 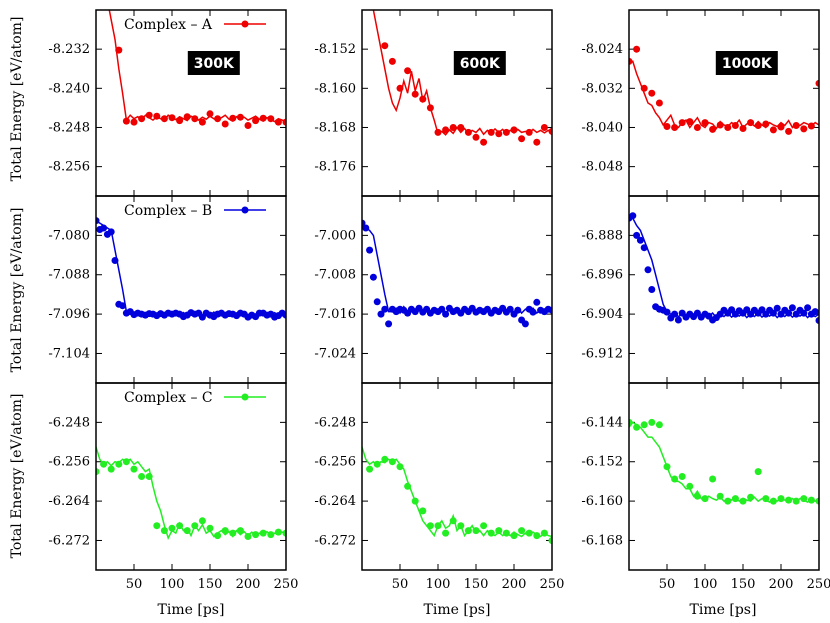 I want to click on panel-b-600k-ytick-label: -7.016, so click(x=335, y=314).